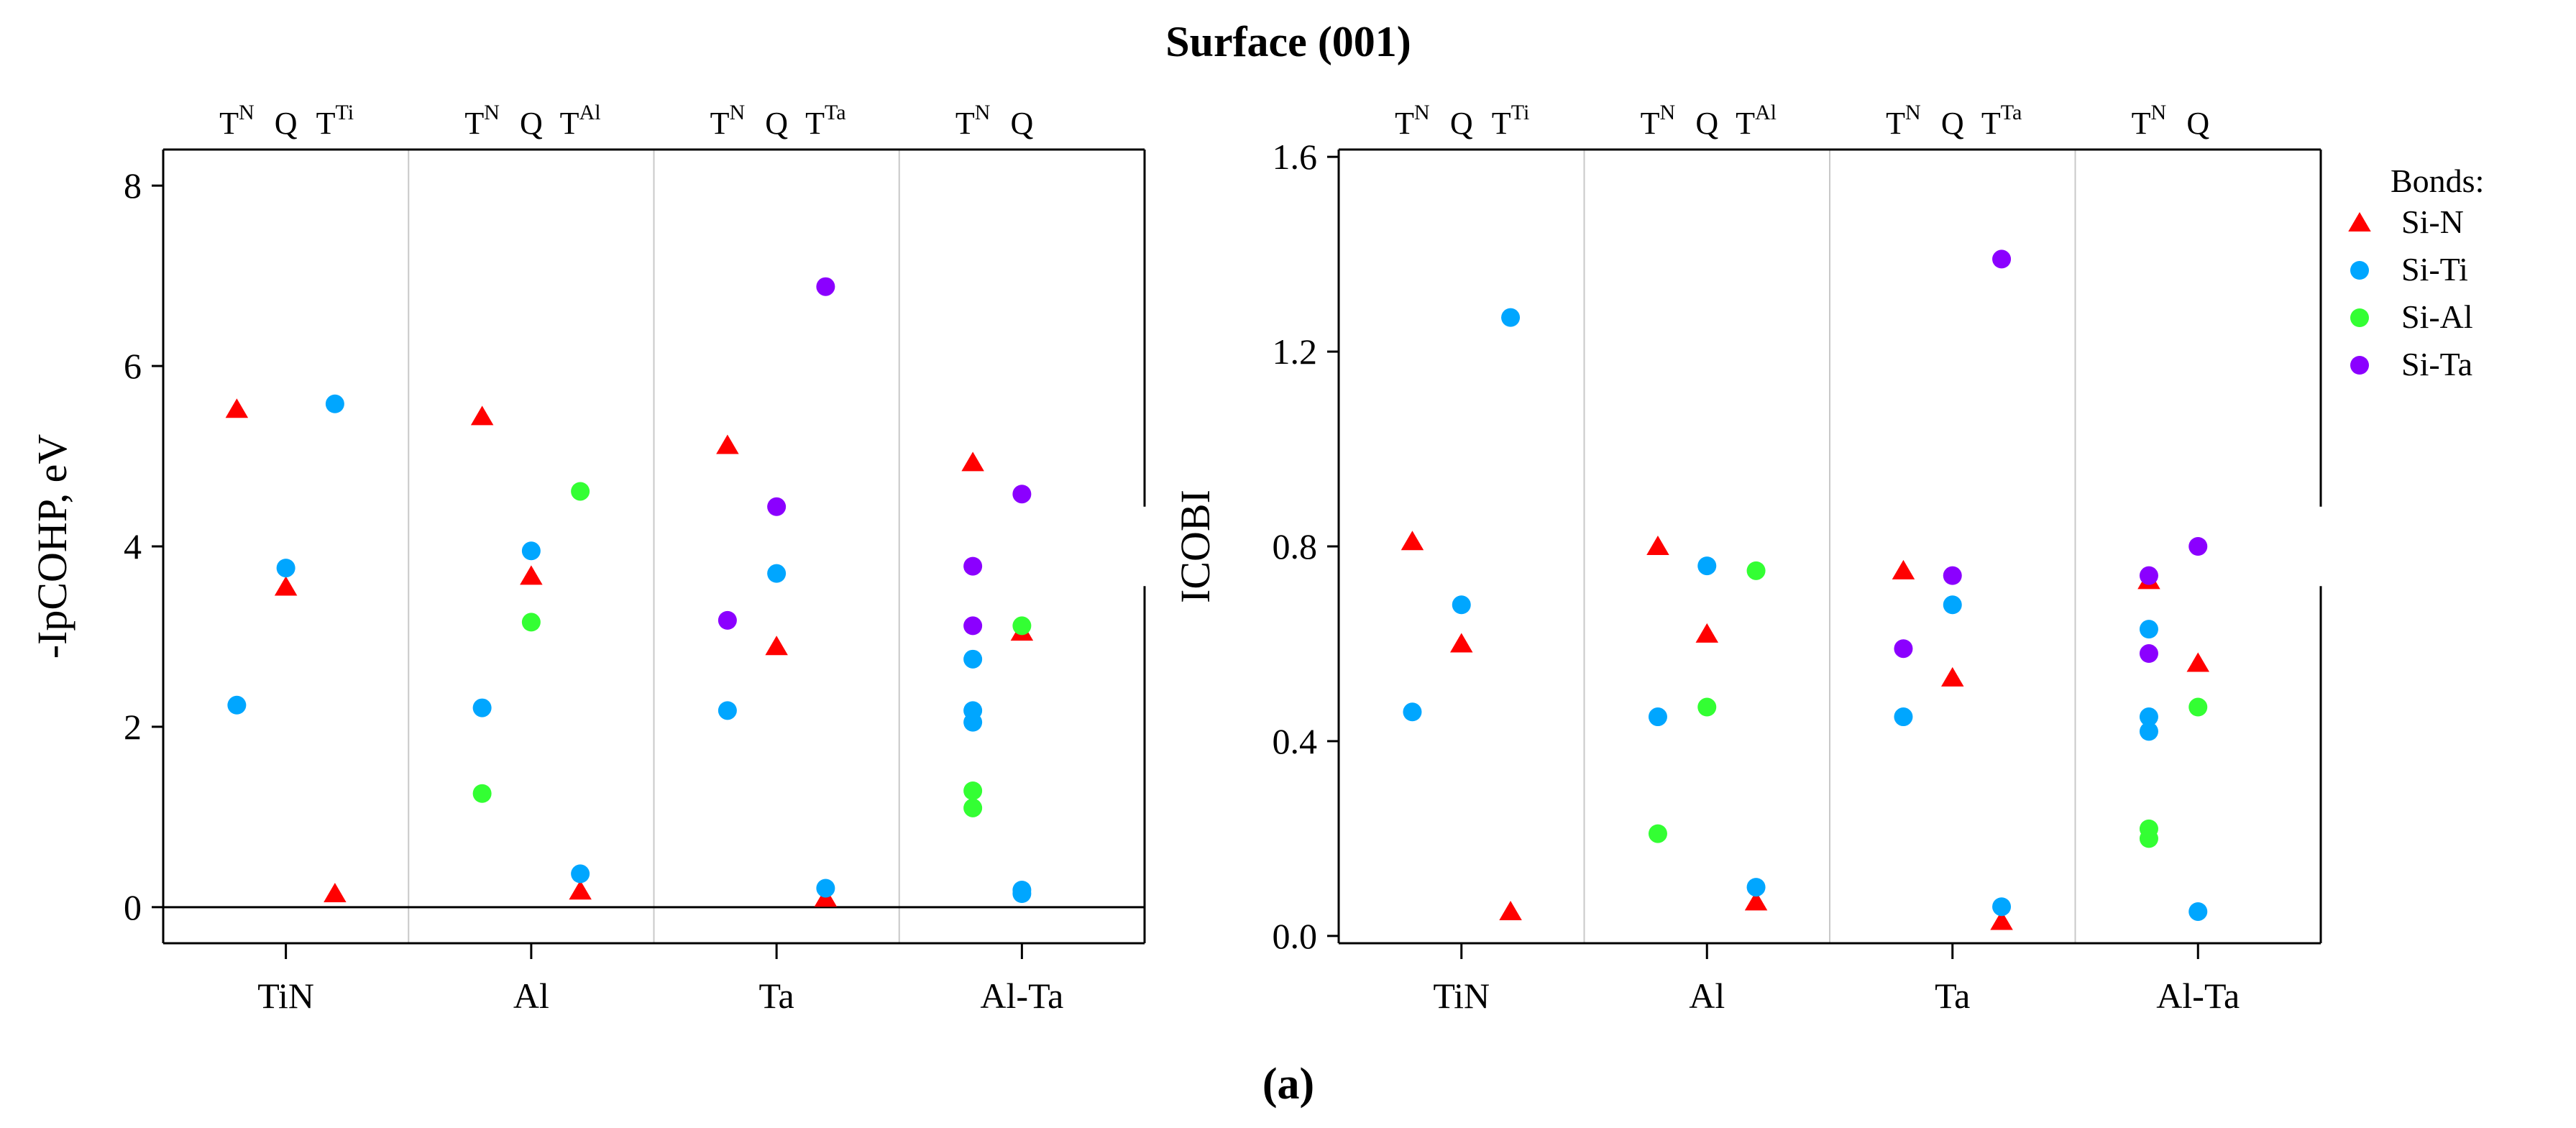 This screenshot has height=1128, width=2576. Describe the element at coordinates (2436, 364) in the screenshot. I see `legend-label-si-ta: Si-Ta` at that location.